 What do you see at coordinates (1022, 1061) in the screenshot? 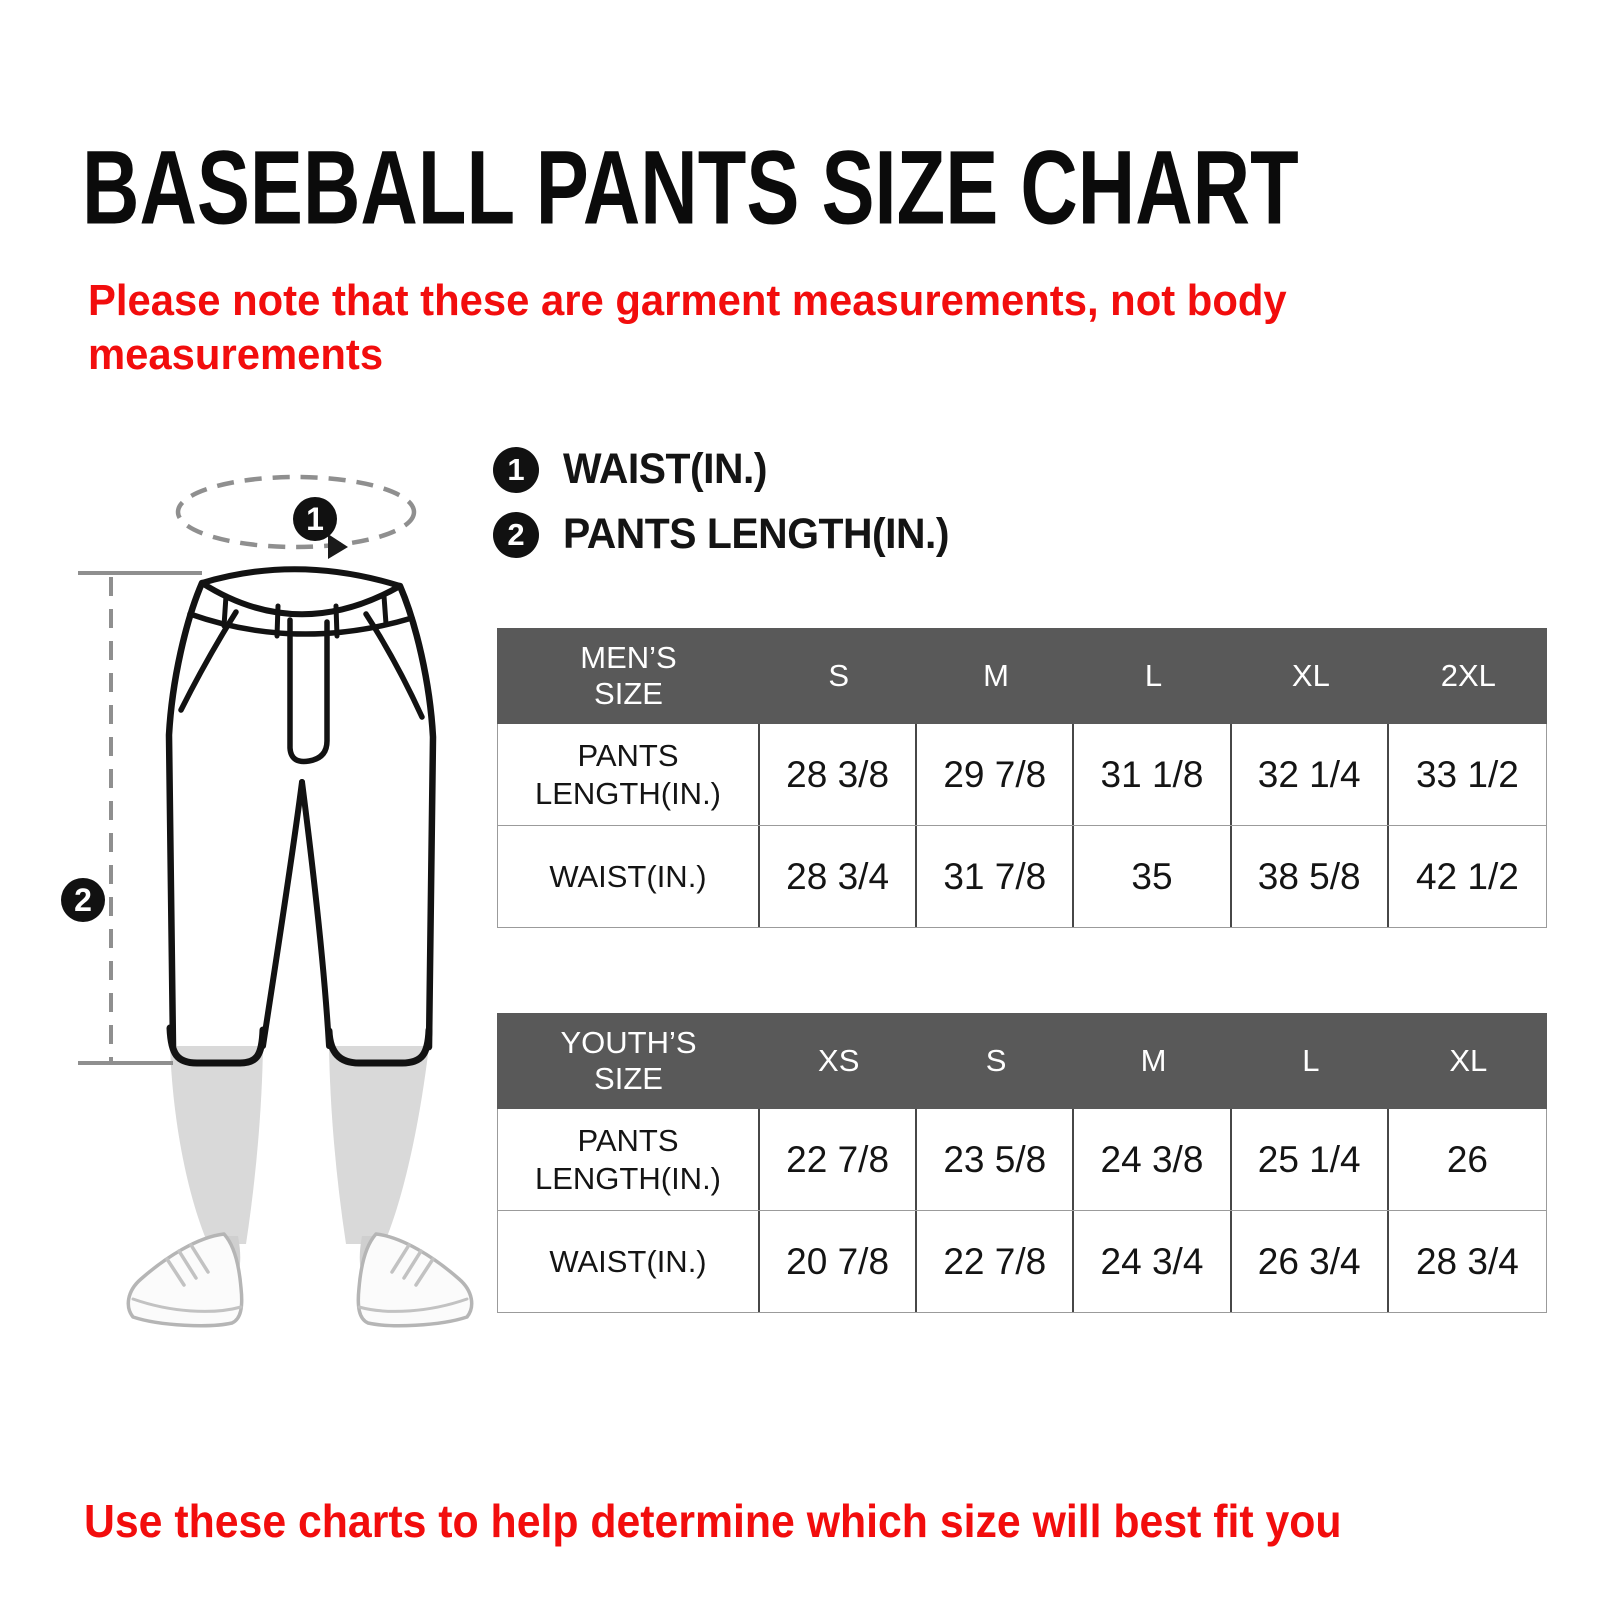
I see `youths-table-header: YOUTH’S SIZE XS S M L XL` at bounding box center [1022, 1061].